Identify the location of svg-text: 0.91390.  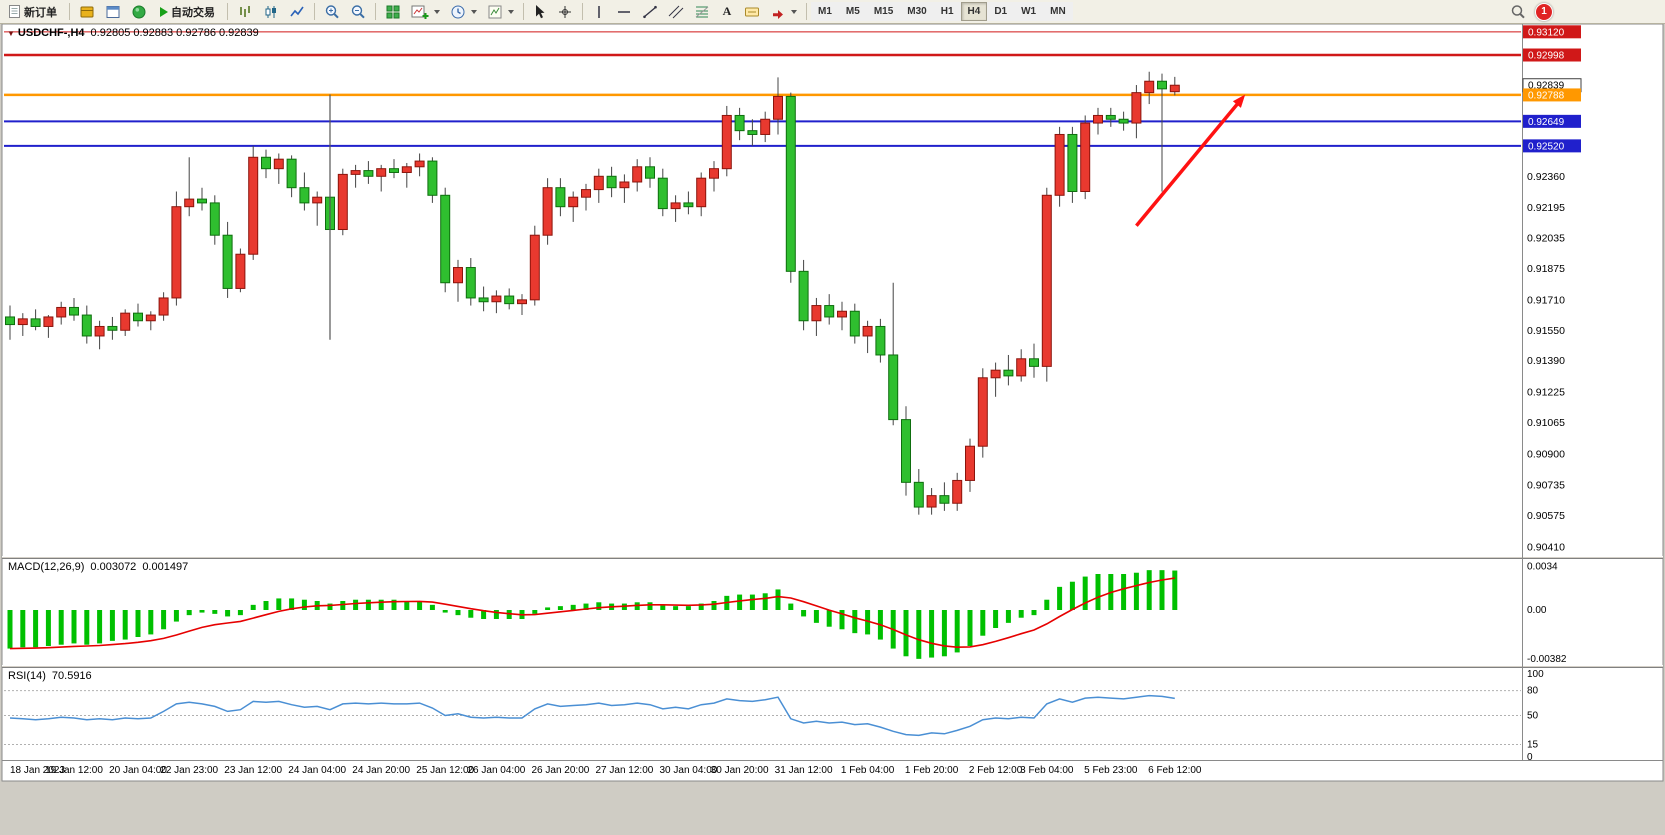
(1546, 361).